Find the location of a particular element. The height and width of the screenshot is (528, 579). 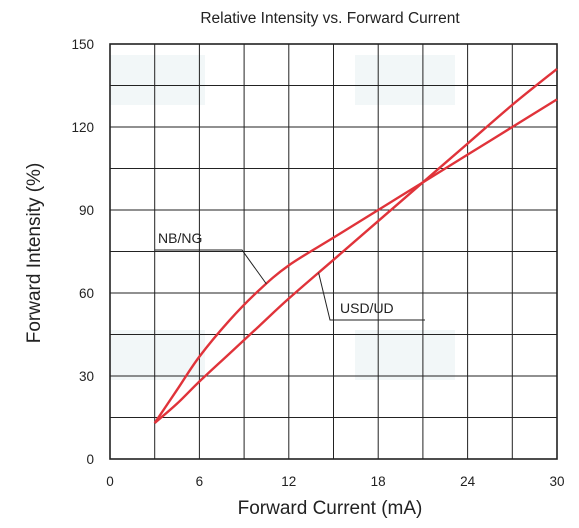

x-tick-label-24: 24 is located at coordinates (468, 481).